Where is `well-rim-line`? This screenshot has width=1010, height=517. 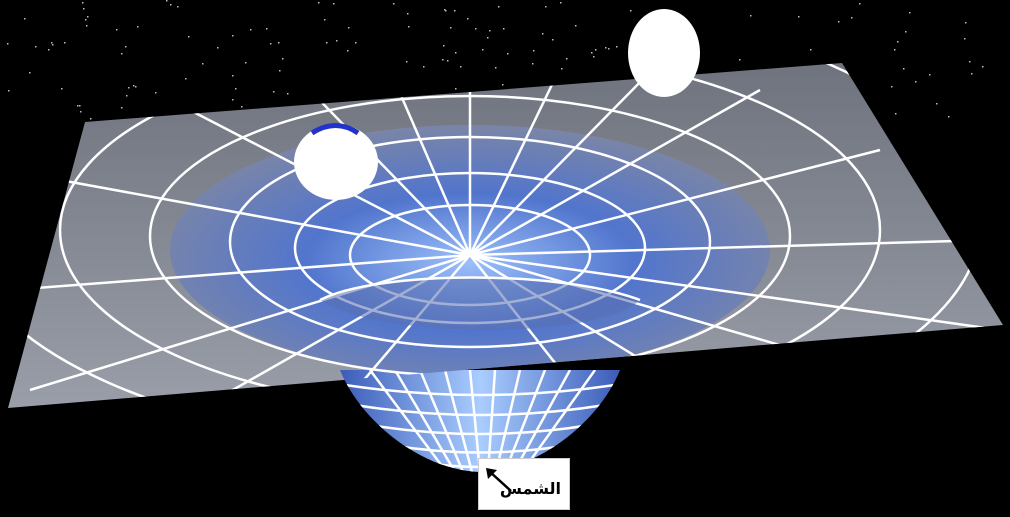 well-rim-line is located at coordinates (480, 289).